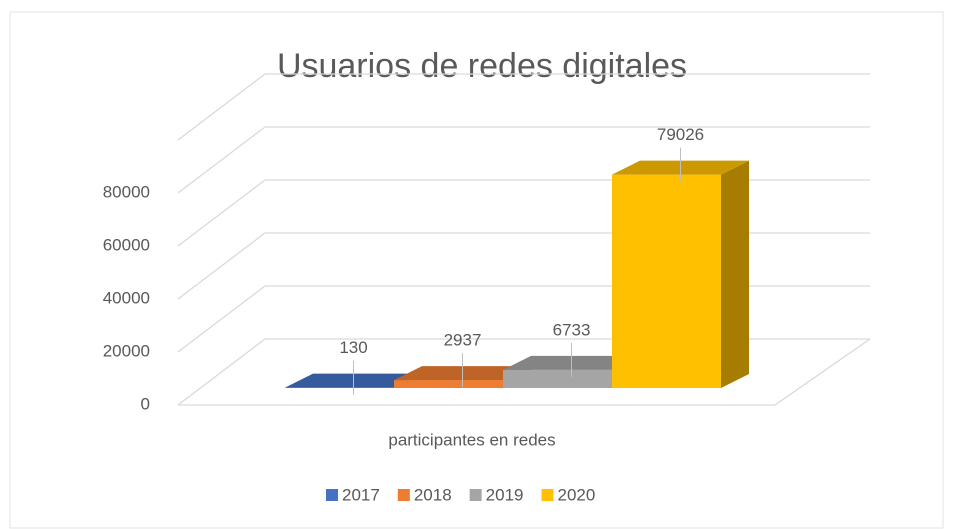 The image size is (954, 529). I want to click on legend-label: 2017, so click(361, 494).